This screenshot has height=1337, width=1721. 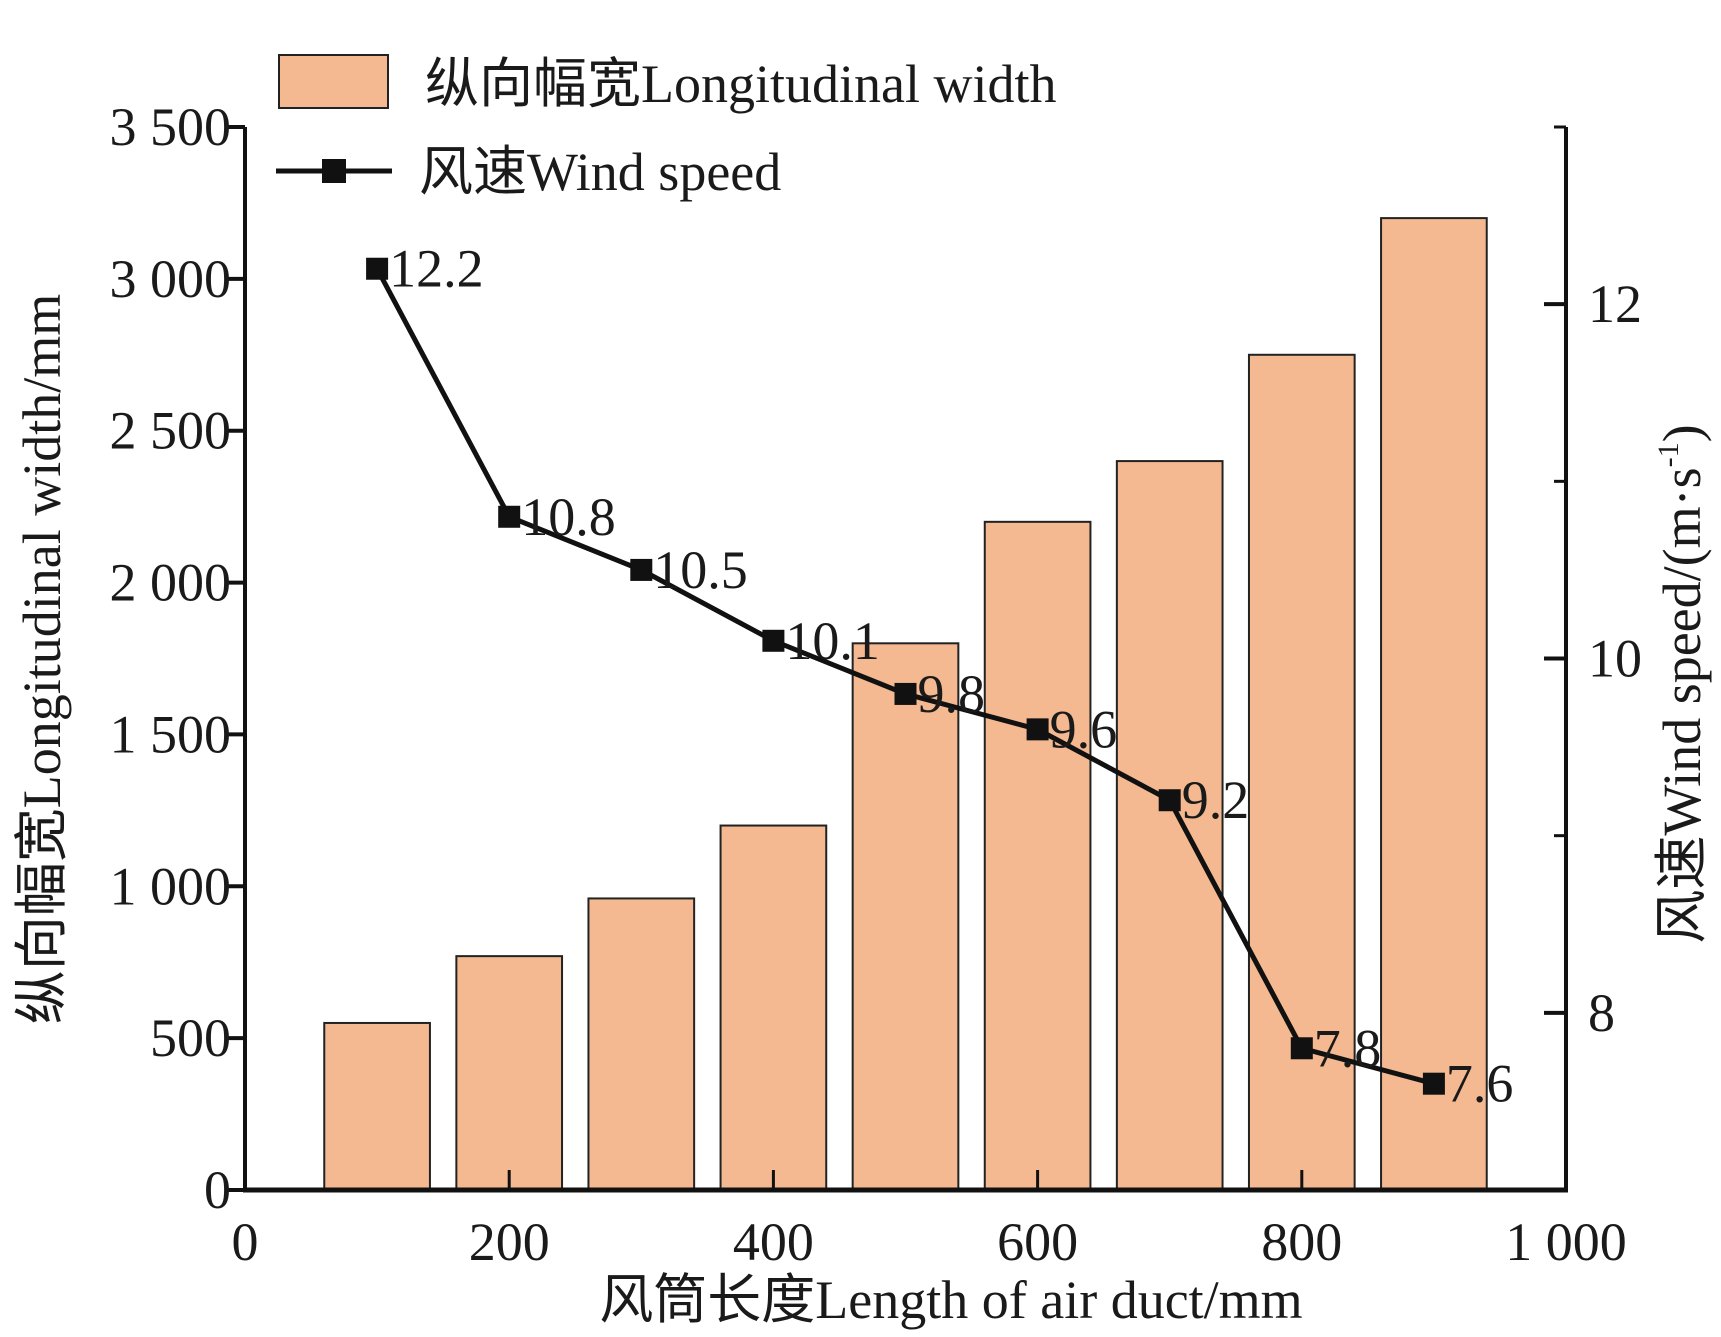 What do you see at coordinates (1084, 729) in the screenshot?
I see `wind-speed-label-600: 9.6` at bounding box center [1084, 729].